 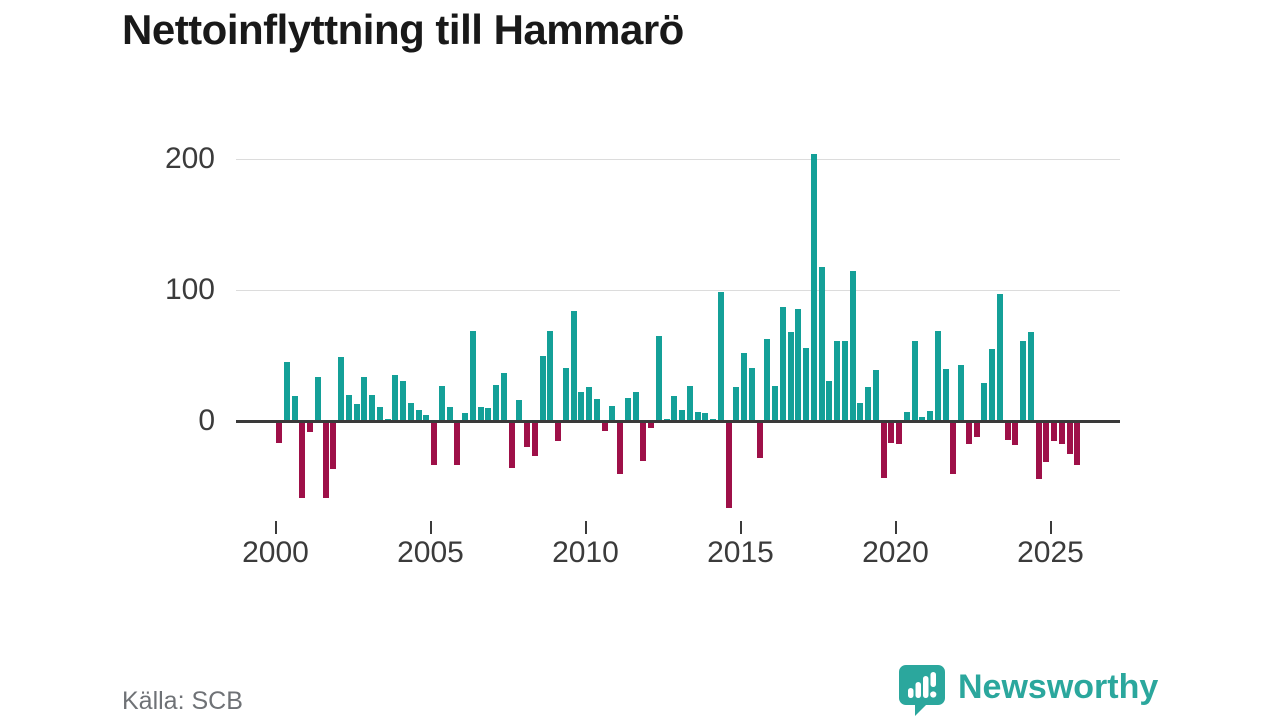 I want to click on branding: Newsworthy, so click(x=1028, y=690).